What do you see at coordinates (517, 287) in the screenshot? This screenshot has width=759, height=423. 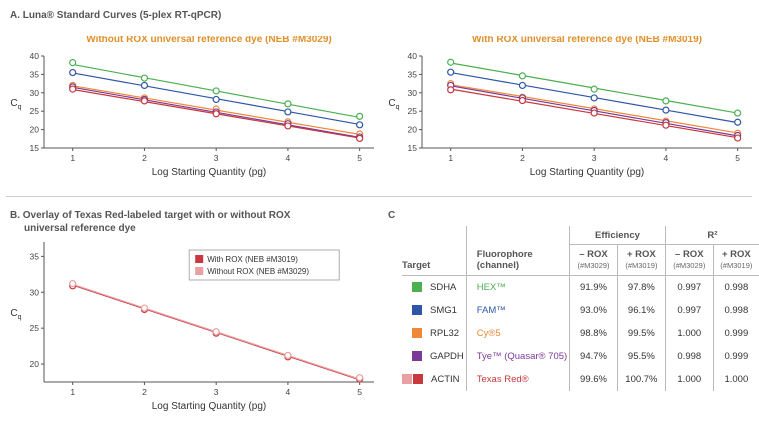 I see `fluor-hex: HEX™` at bounding box center [517, 287].